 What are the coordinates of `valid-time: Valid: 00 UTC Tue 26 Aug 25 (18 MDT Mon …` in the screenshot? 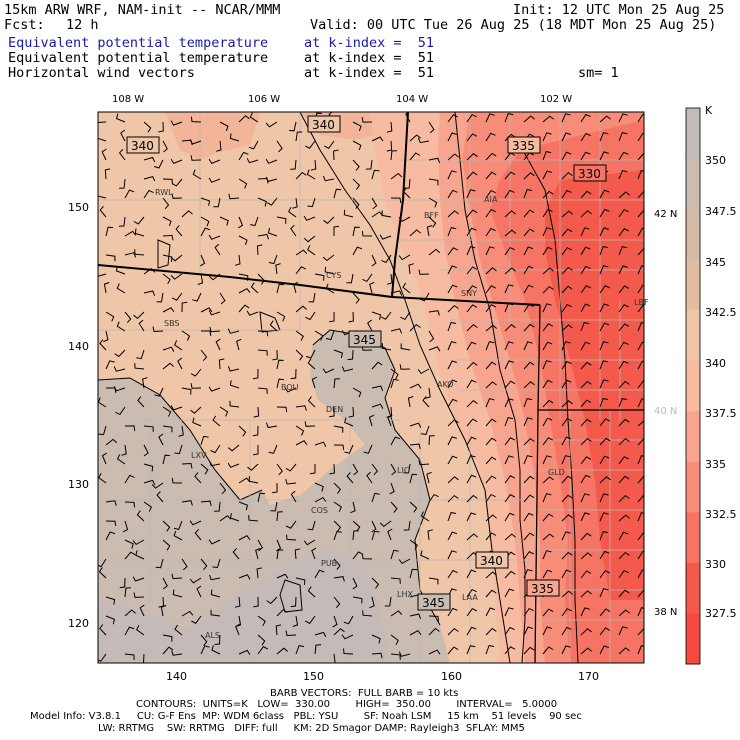 It's located at (513, 25).